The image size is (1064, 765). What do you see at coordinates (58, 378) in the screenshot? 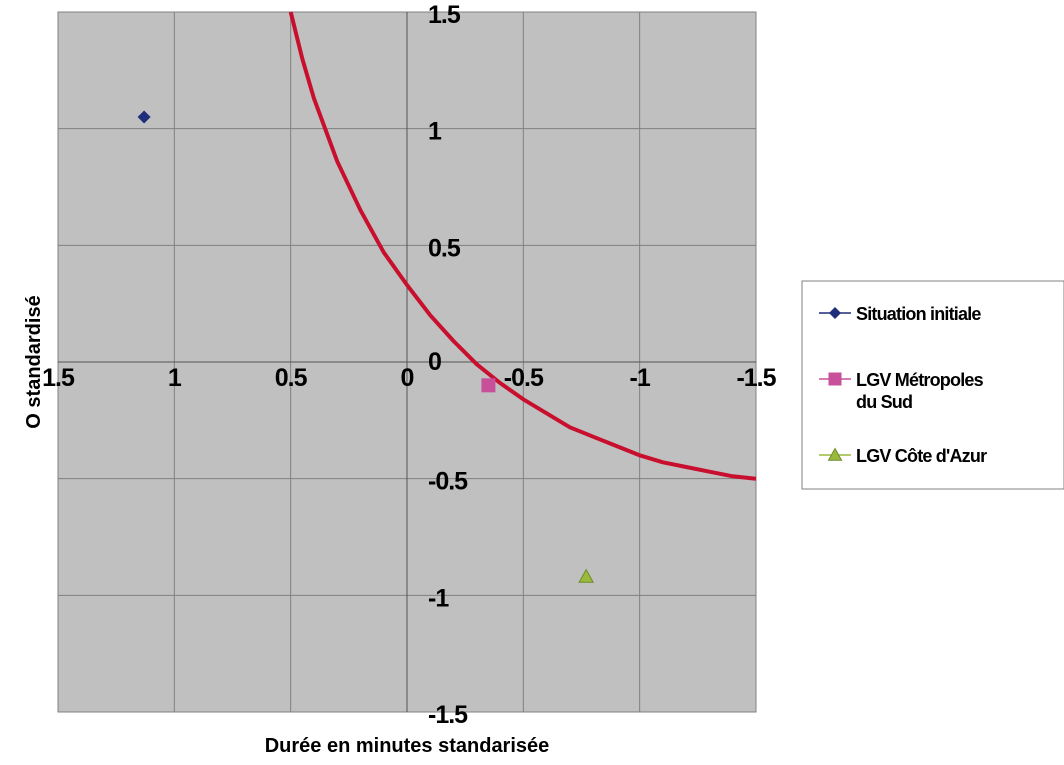
I see `x-tick-label: 1.5` at bounding box center [58, 378].